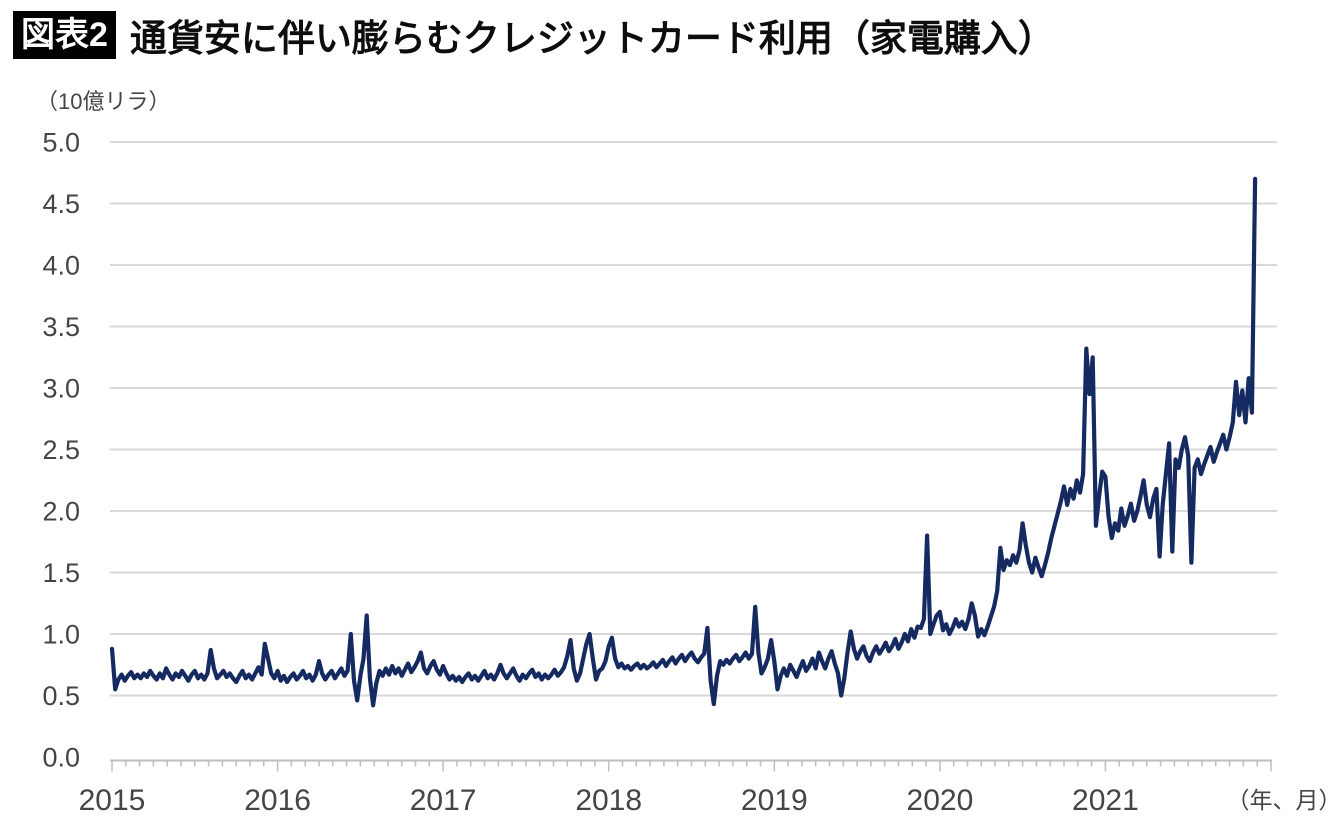  Describe the element at coordinates (608, 800) in the screenshot. I see `x-tick-label: 2018` at that location.